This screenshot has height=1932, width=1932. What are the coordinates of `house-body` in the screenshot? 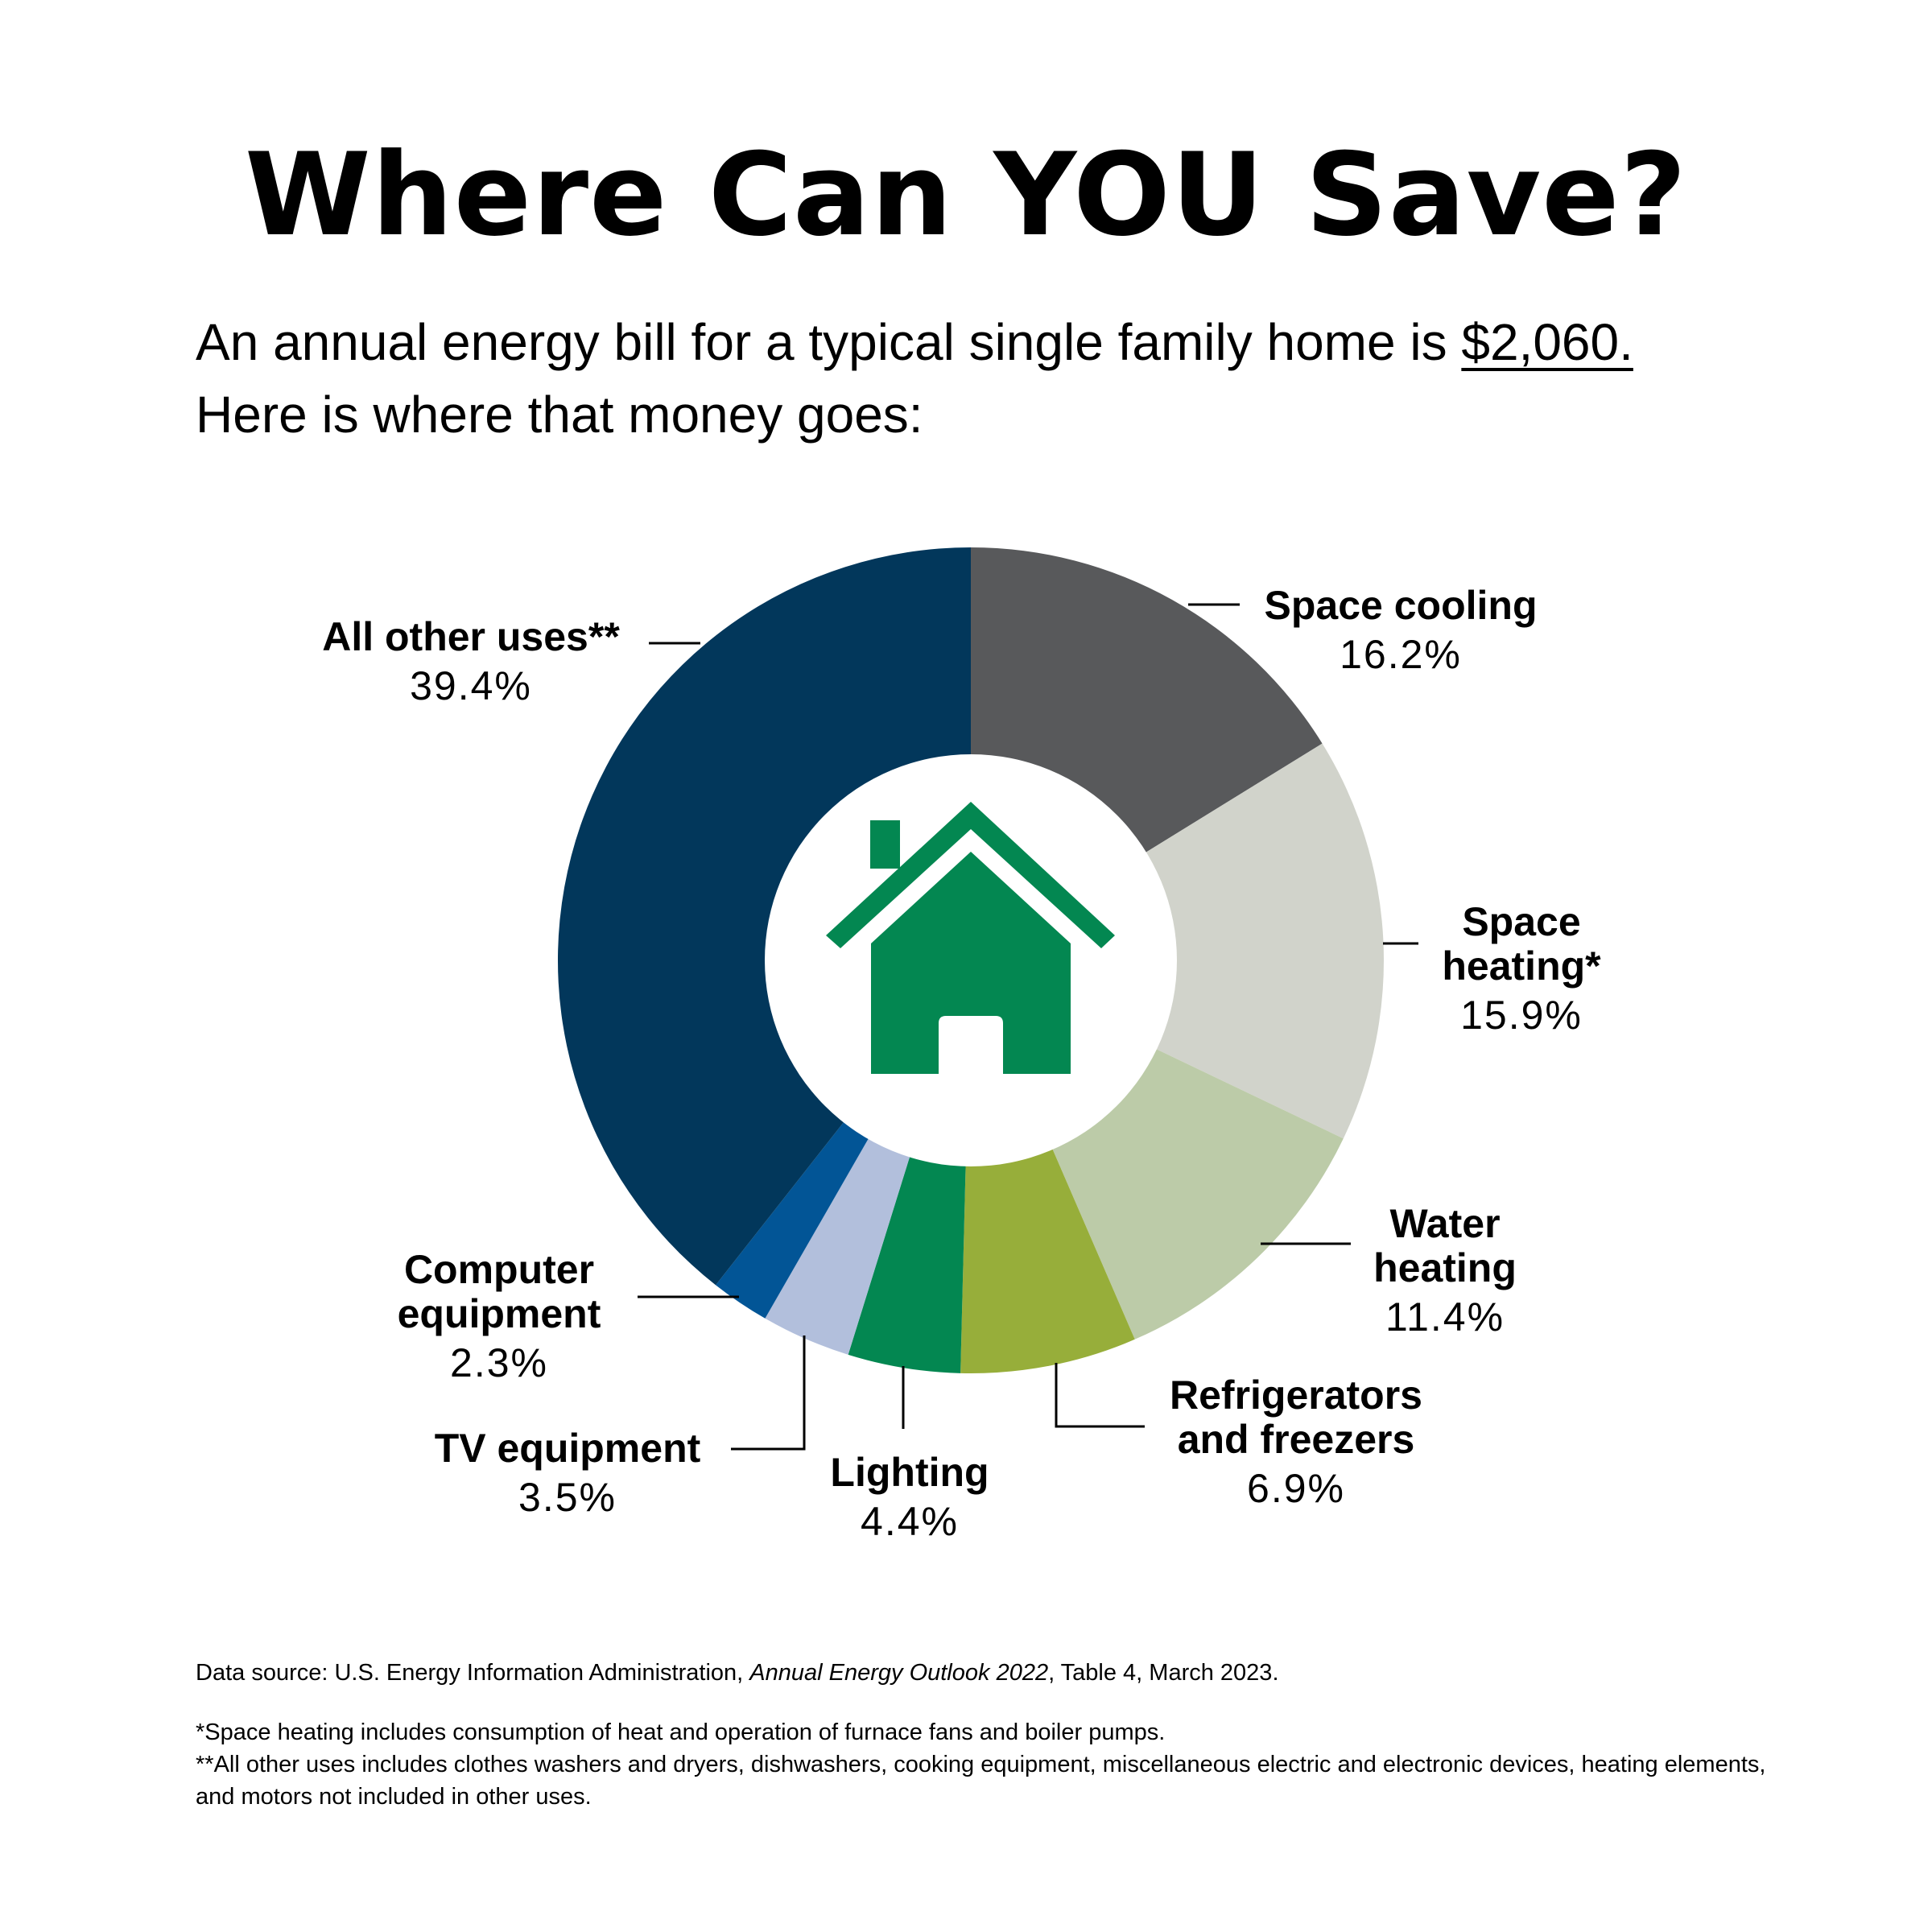 It's located at (971, 963).